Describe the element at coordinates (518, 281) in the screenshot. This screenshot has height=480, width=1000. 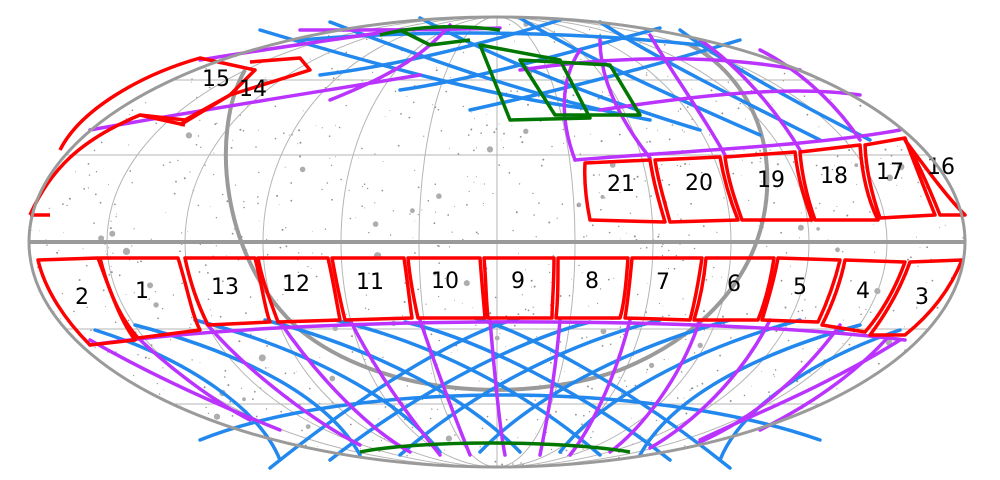
I see `sector-label-9: 9` at that location.